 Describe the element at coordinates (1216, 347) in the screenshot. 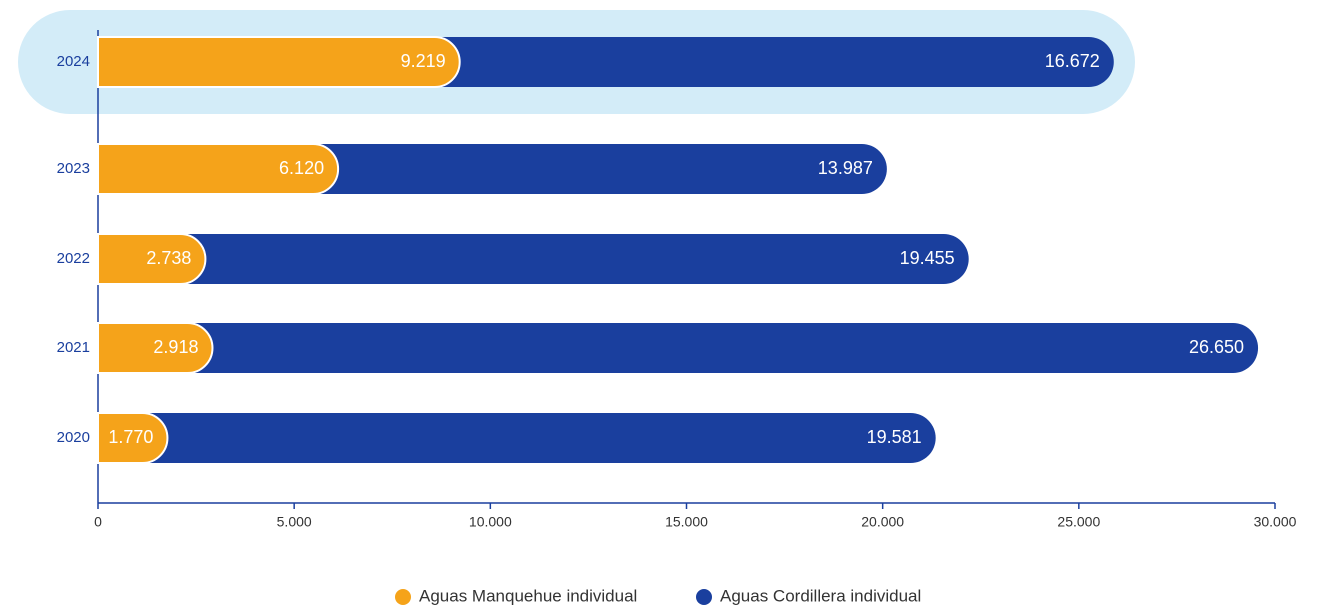

I see `value-label: 26.650` at that location.